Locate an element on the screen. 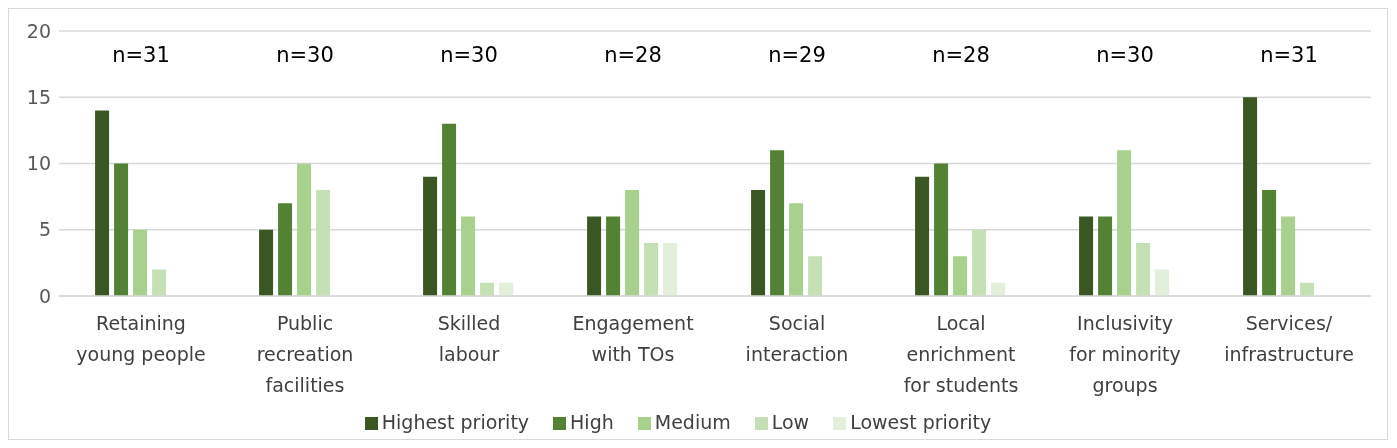 The image size is (1397, 448). x-tick-label: Retaining young people is located at coordinates (141, 338).